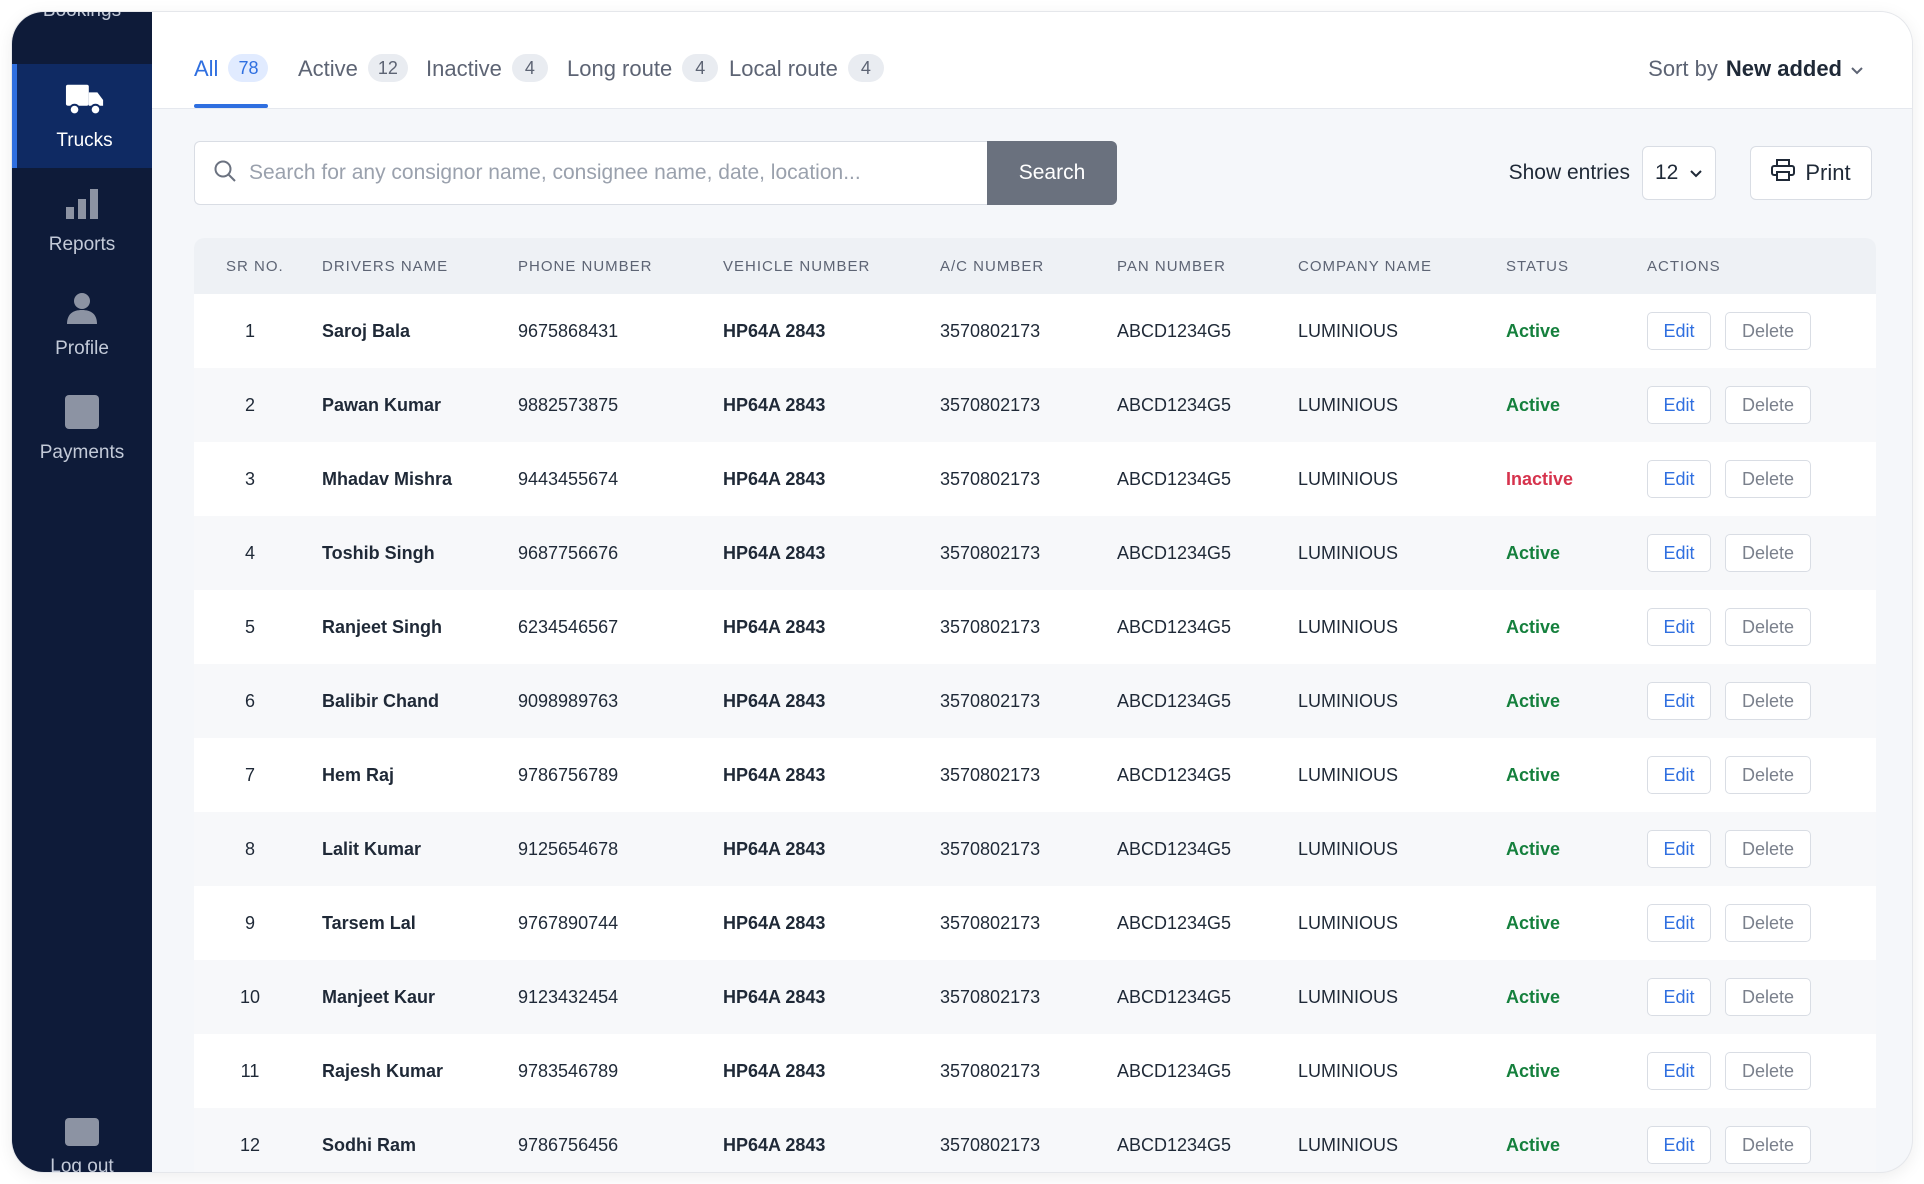  I want to click on column-header: ACTIONS, so click(1684, 266).